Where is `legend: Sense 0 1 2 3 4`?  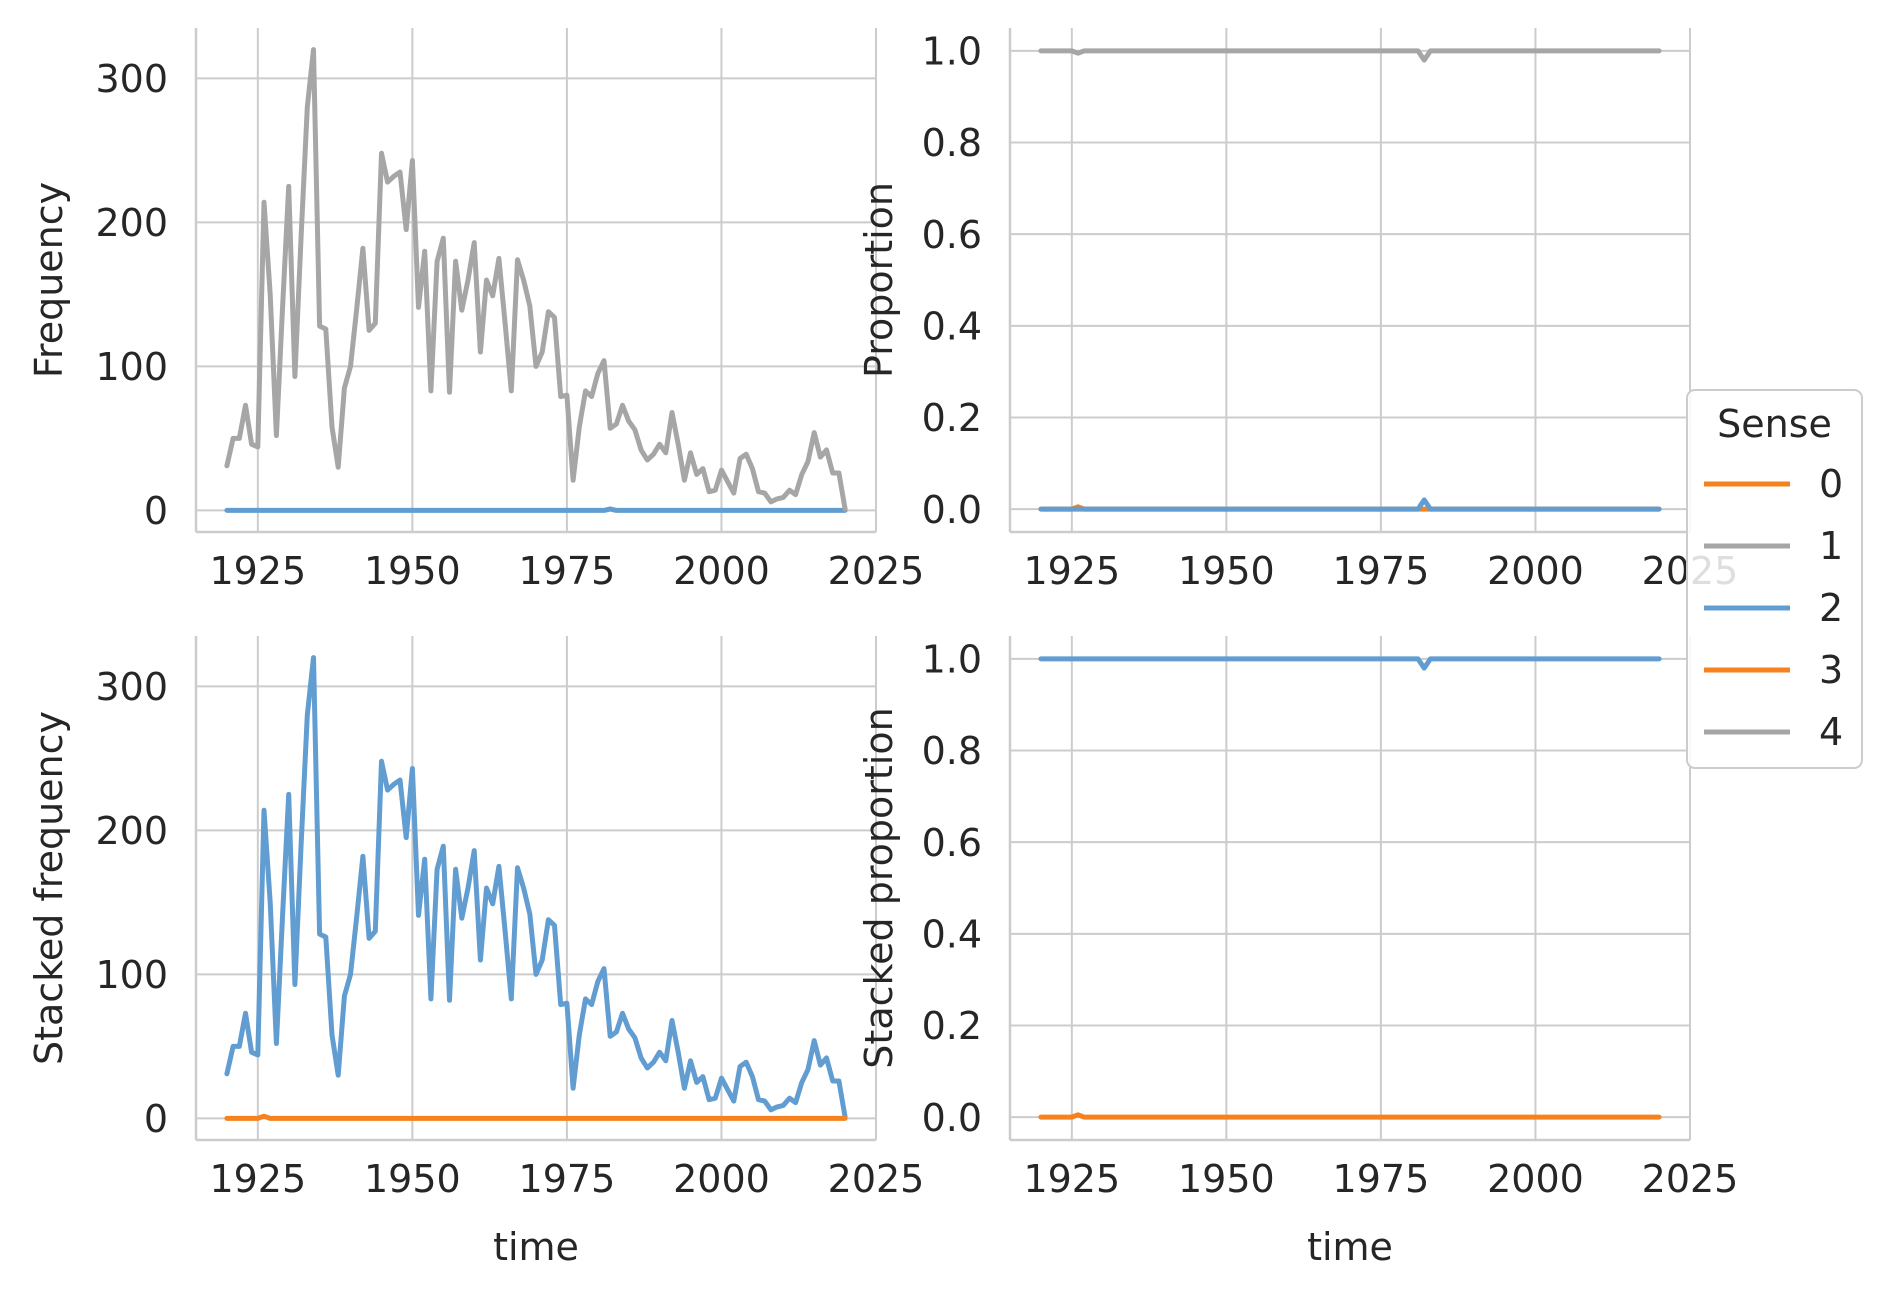
legend: Sense 0 1 2 3 4 is located at coordinates (1774, 579).